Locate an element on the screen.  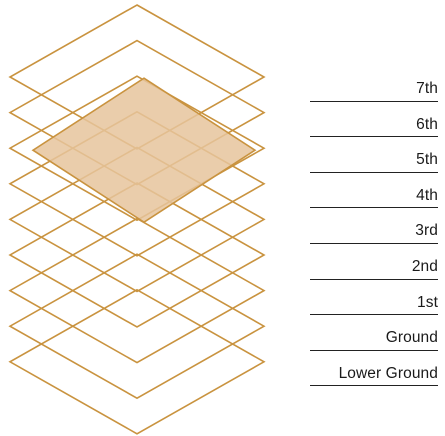
floor-label: 5th is located at coordinates (427, 160).